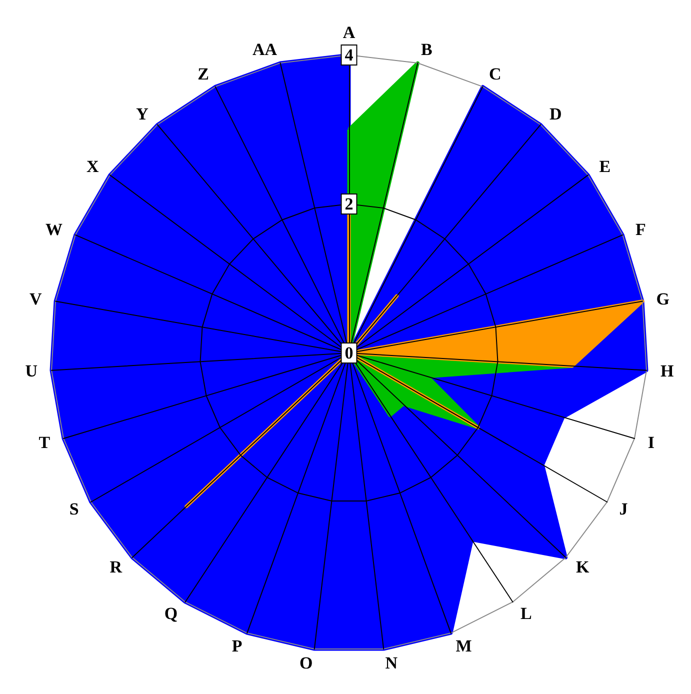 Image resolution: width=691 pixels, height=694 pixels. I want to click on spoke-label: Y, so click(142, 114).